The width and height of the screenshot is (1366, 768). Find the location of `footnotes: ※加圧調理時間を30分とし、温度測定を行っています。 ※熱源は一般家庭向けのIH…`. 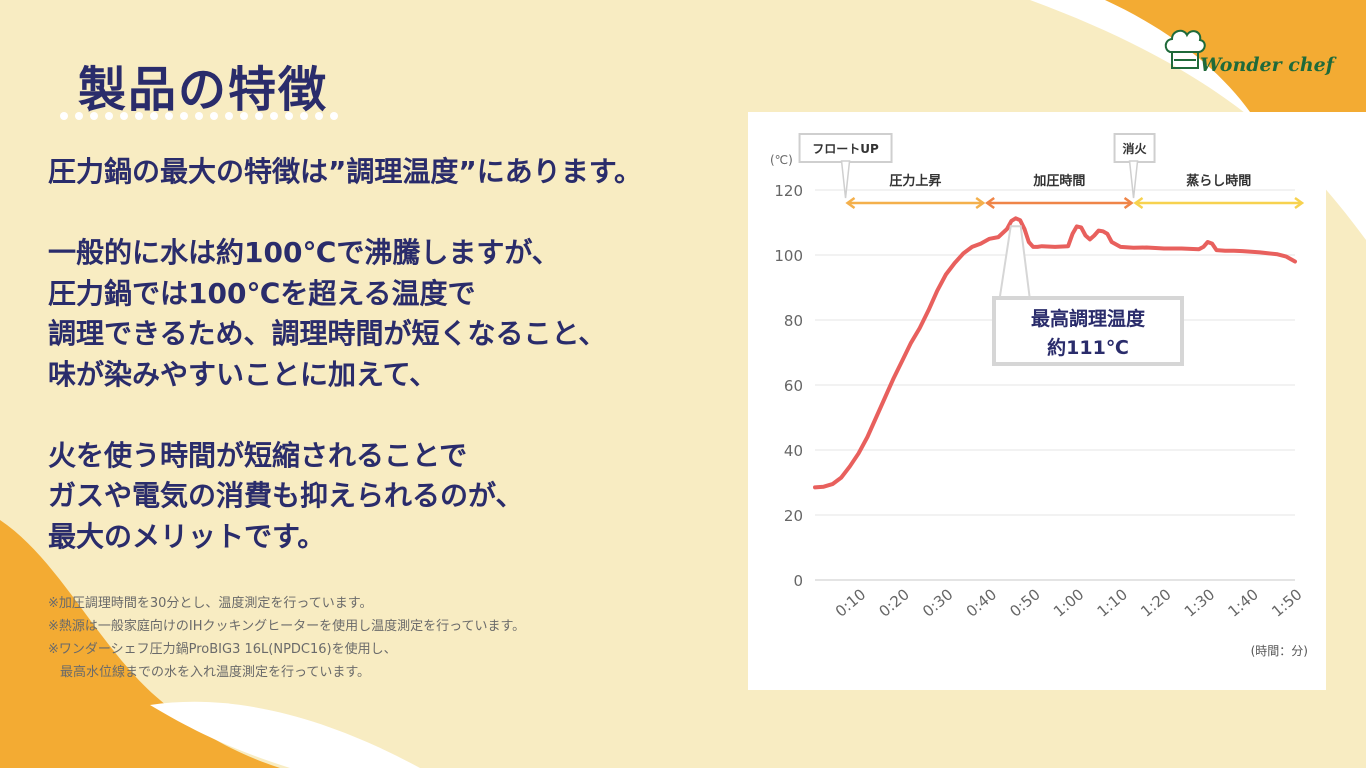

footnotes: ※加圧調理時間を30分とし、温度測定を行っています。 ※熱源は一般家庭向けのIH… is located at coordinates (286, 638).